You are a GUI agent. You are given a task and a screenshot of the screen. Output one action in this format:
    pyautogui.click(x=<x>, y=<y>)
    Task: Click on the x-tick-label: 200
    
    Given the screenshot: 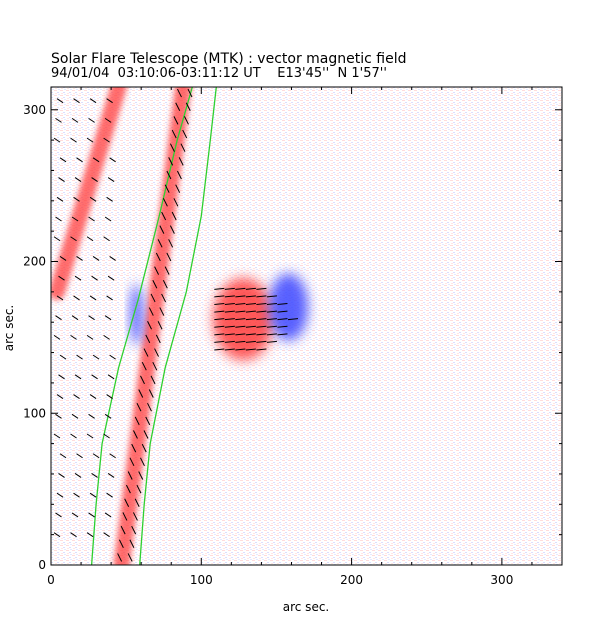 What is the action you would take?
    pyautogui.click(x=351, y=580)
    